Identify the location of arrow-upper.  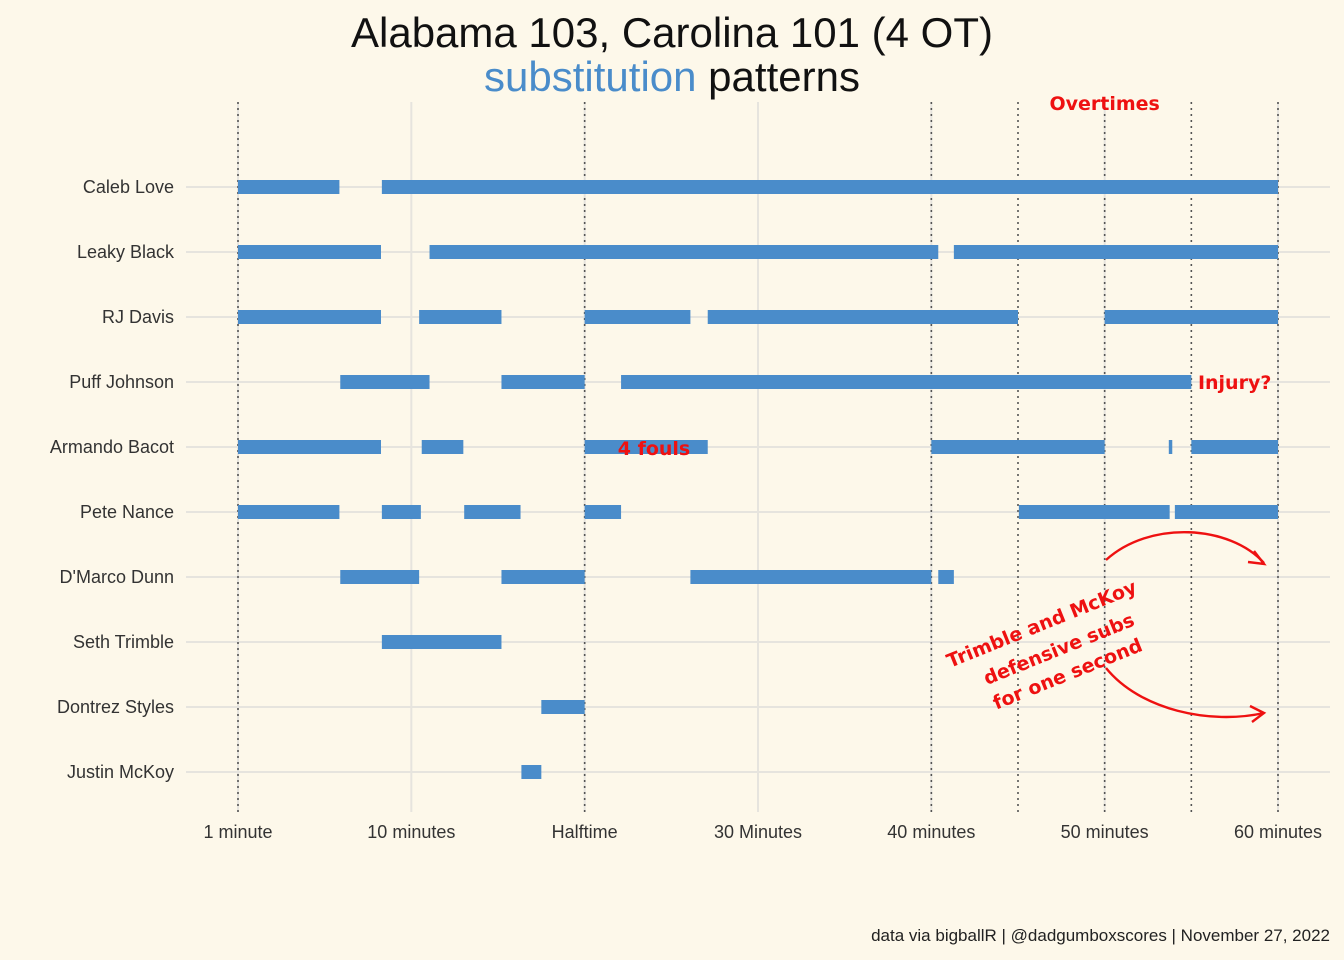
(1185, 547).